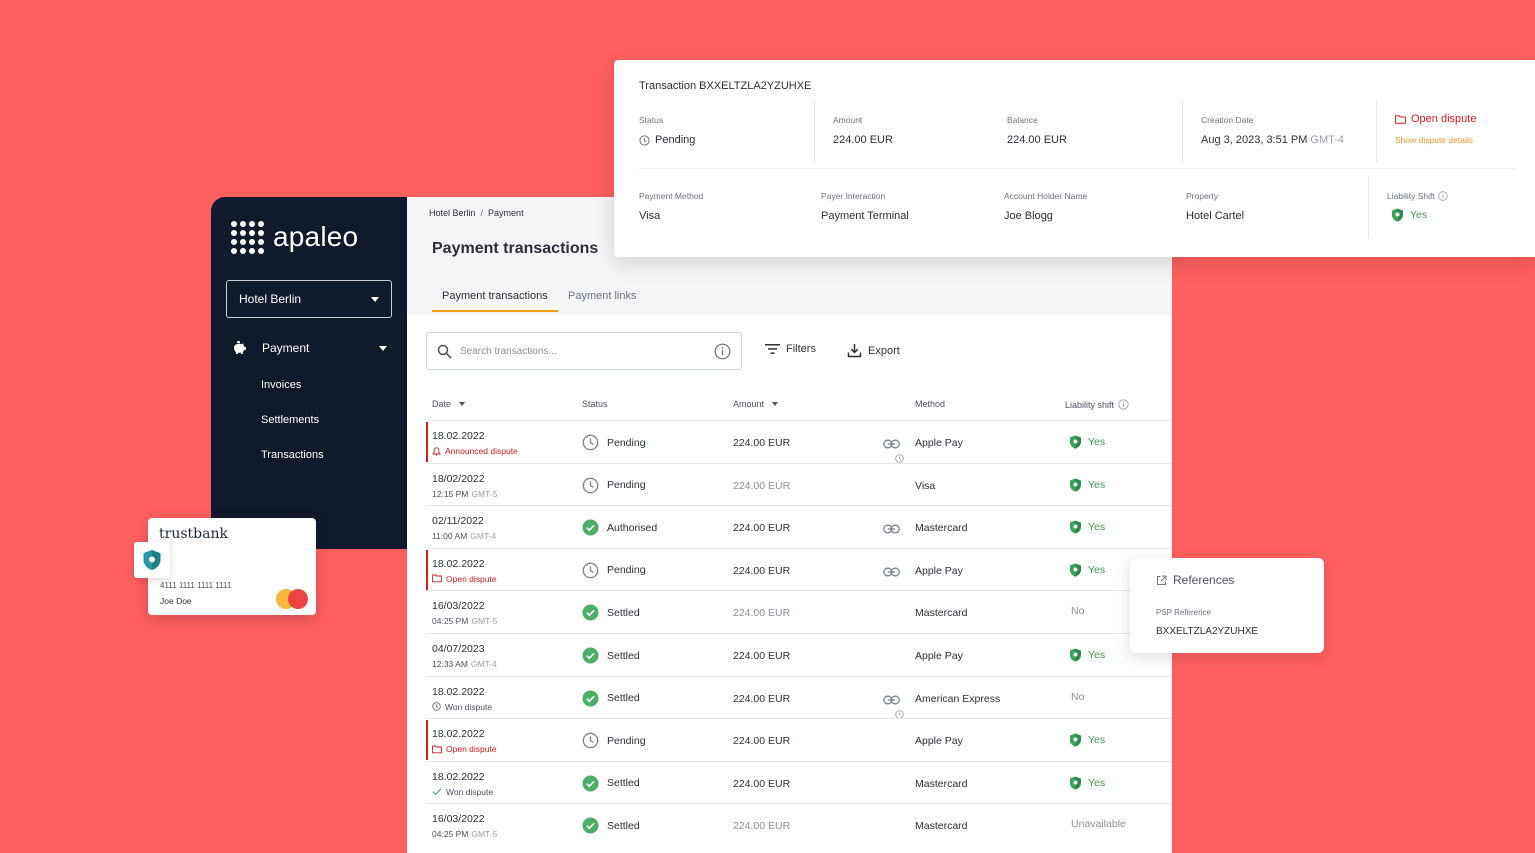 The image size is (1535, 853). Describe the element at coordinates (464, 494) in the screenshot. I see `row-time: 12:15 PM GMT-5` at that location.